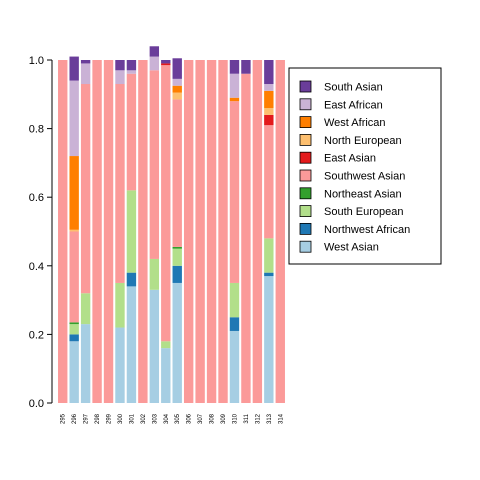 This screenshot has height=480, width=480. I want to click on bar-segment-297-south-asian, so click(85, 62).